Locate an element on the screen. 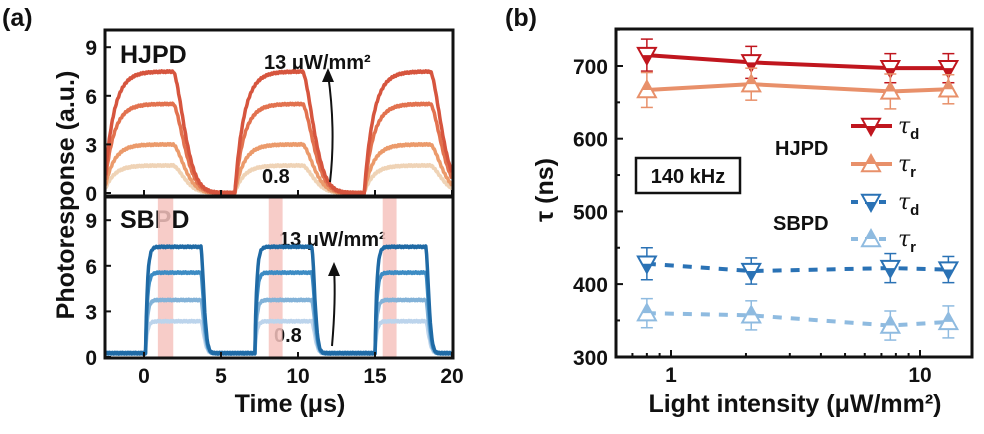  frequency-box is located at coordinates (688, 175).